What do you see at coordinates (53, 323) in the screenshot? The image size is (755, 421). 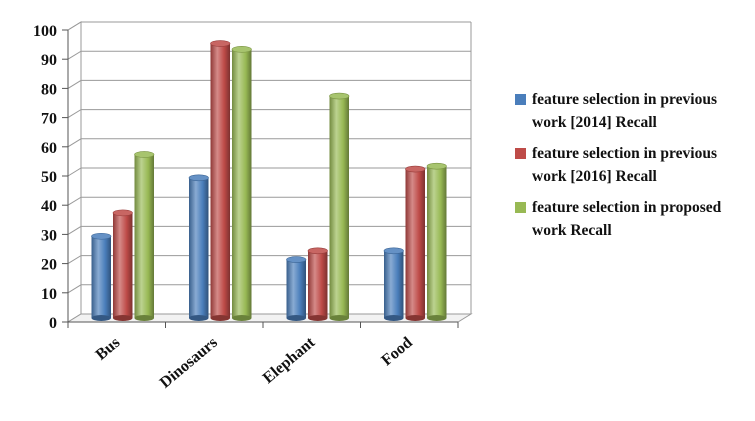 I see `y-tick-label: 0` at bounding box center [53, 323].